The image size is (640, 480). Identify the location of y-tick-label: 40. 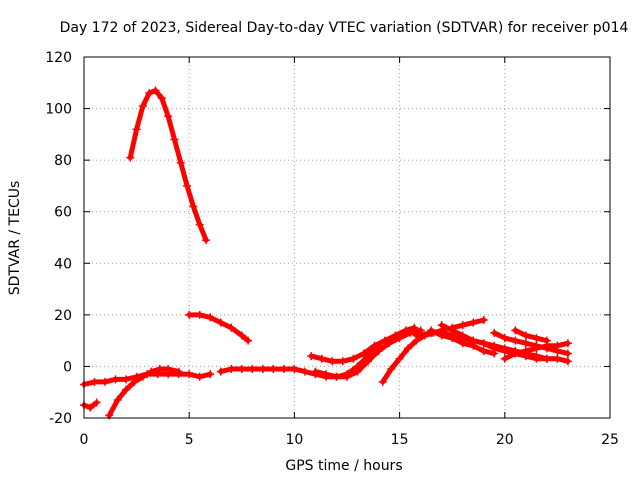
(63, 264).